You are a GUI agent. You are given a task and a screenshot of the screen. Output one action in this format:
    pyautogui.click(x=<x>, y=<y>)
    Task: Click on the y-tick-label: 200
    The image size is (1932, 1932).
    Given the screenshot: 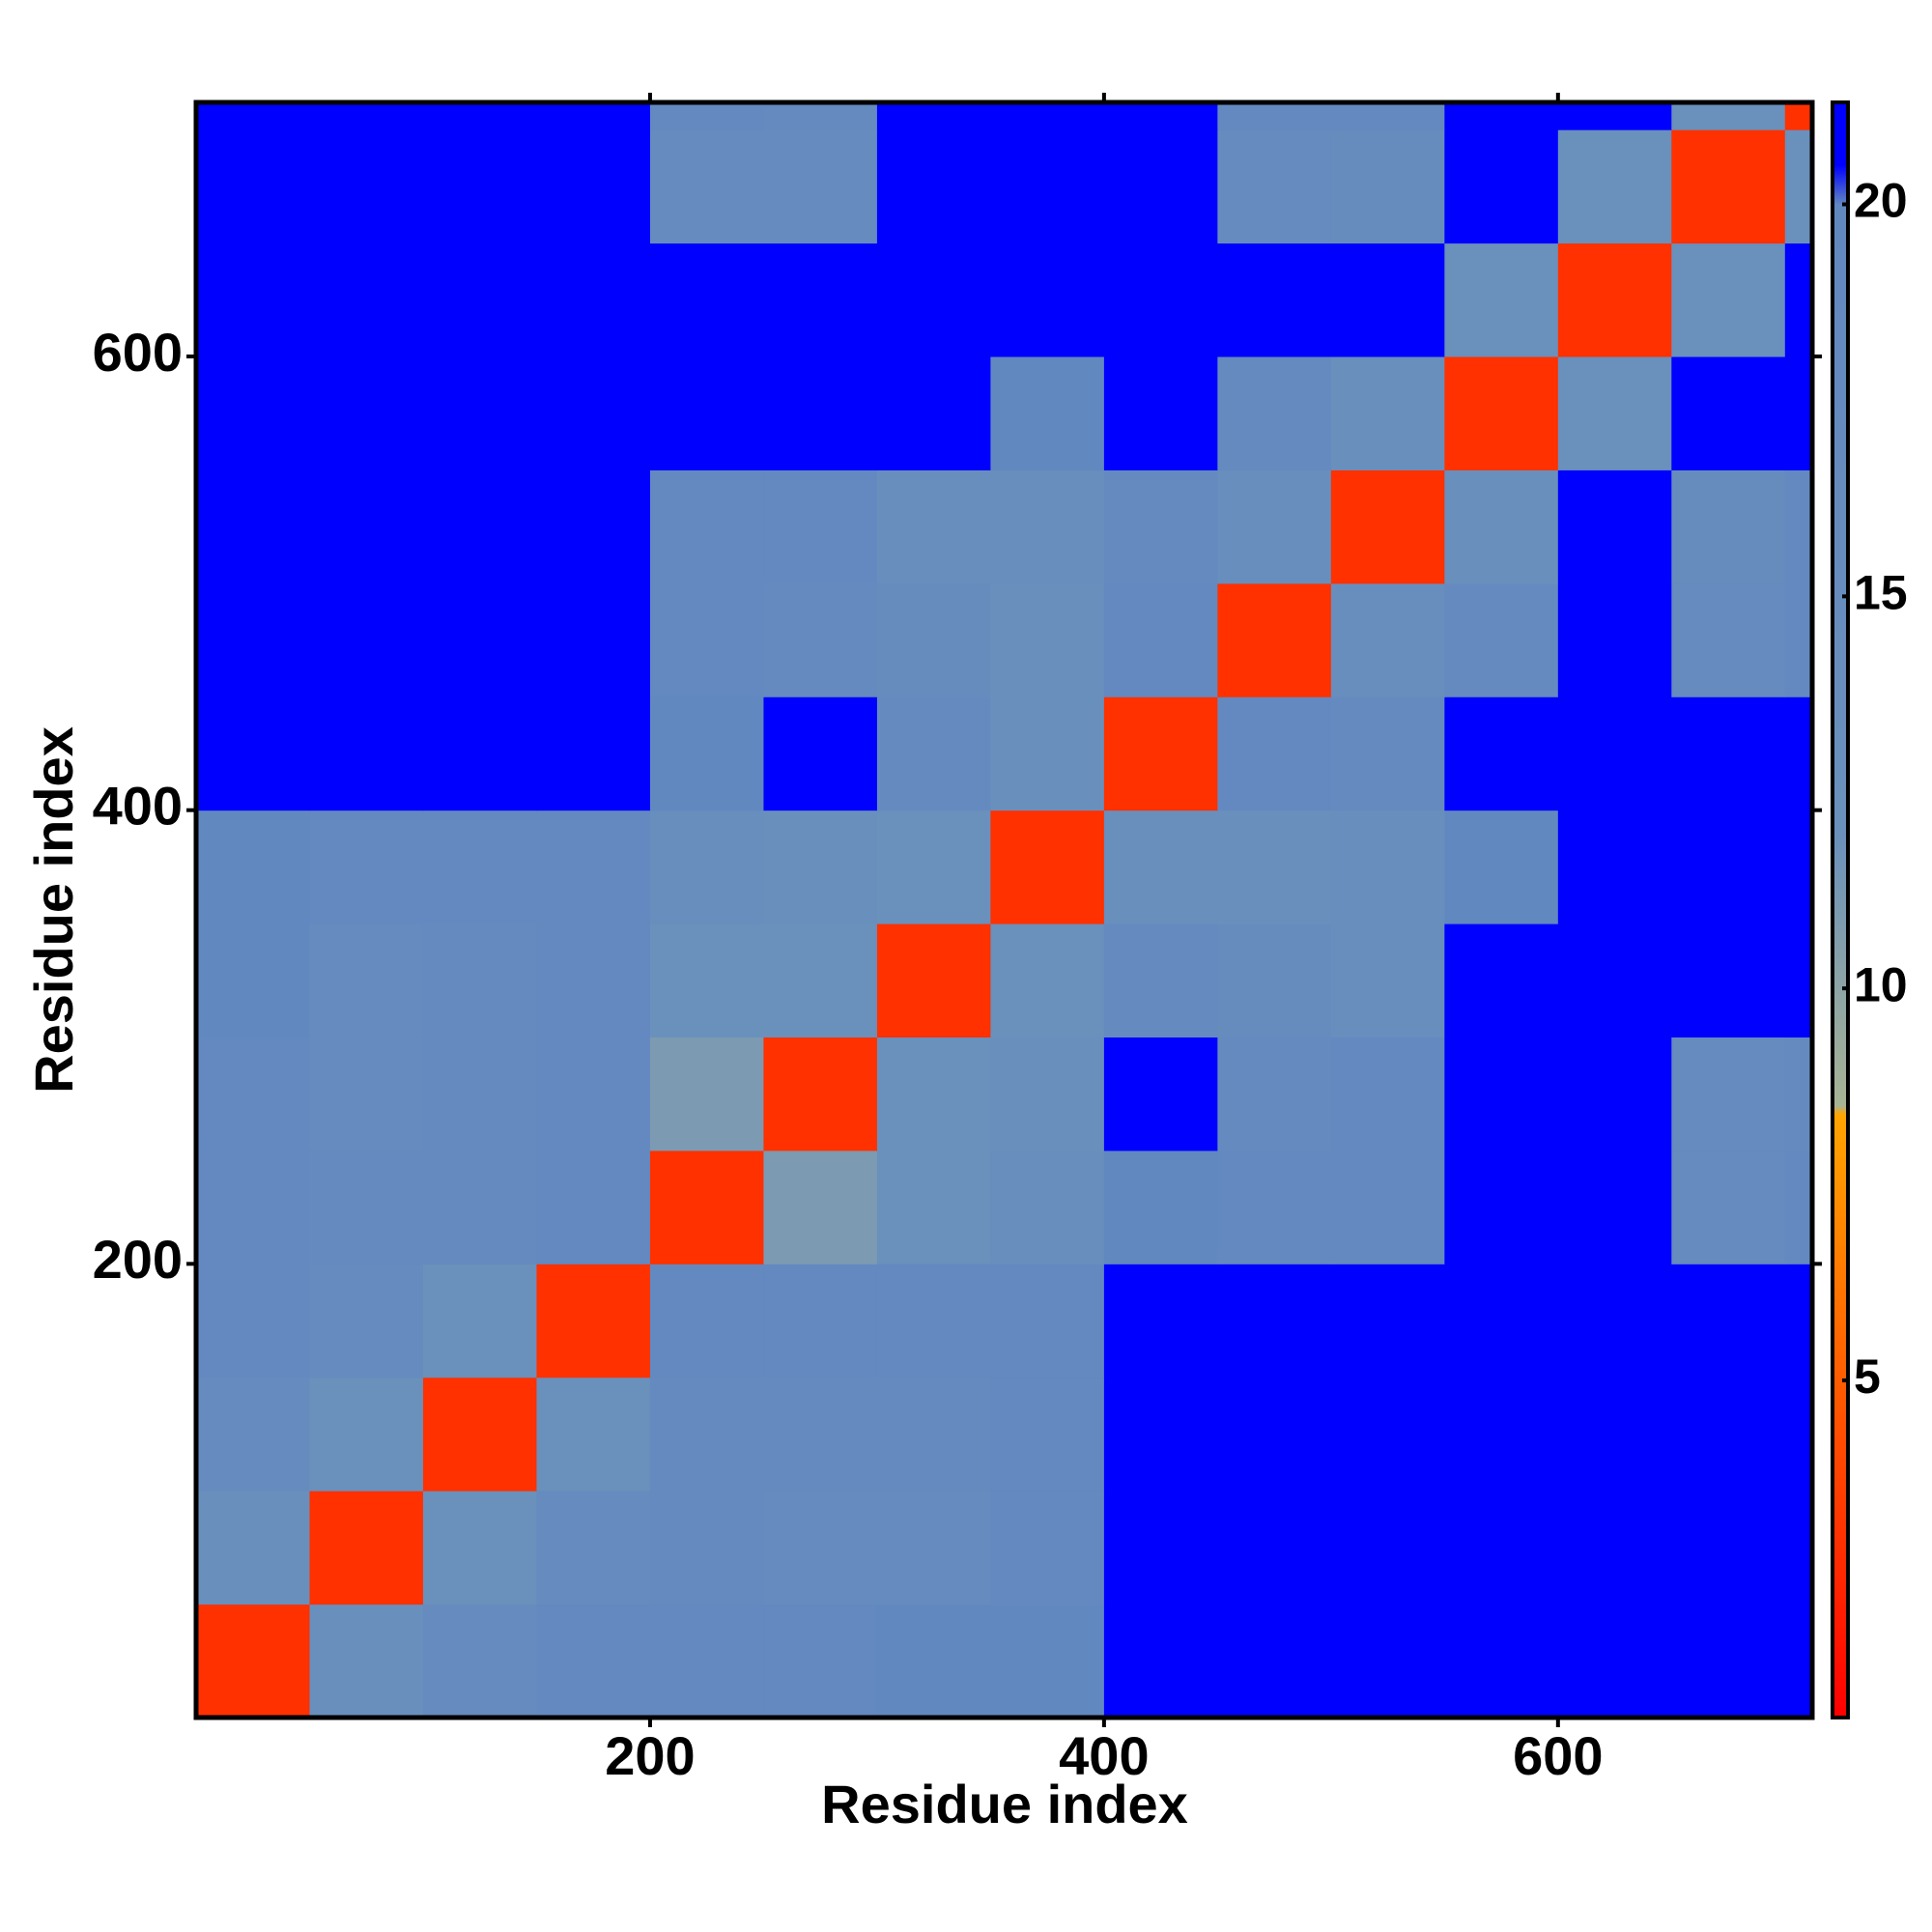 What is the action you would take?
    pyautogui.click(x=138, y=1259)
    